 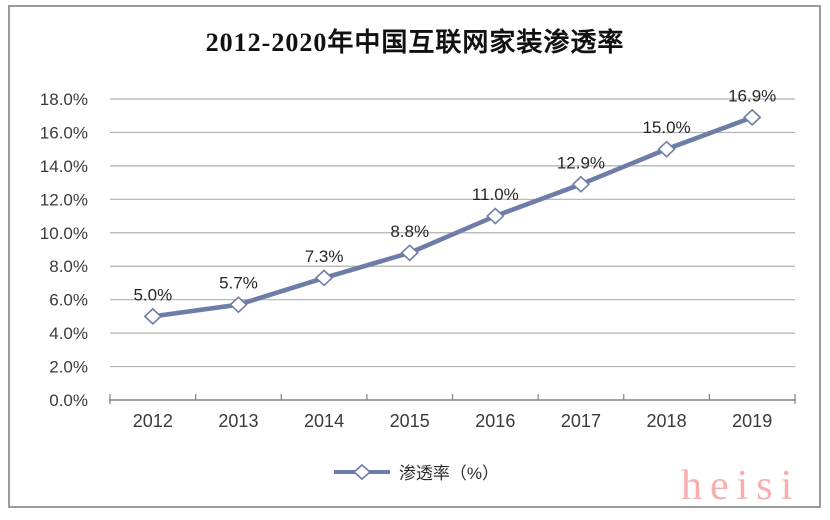 I want to click on data-point-label: 16.9%, so click(x=752, y=95).